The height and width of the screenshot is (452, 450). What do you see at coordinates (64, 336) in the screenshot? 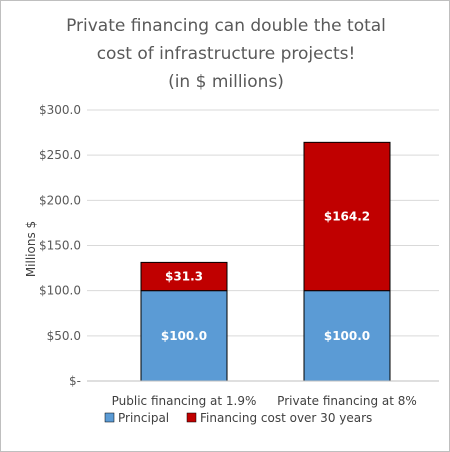
I see `y-tick-label: $50.0` at bounding box center [64, 336].